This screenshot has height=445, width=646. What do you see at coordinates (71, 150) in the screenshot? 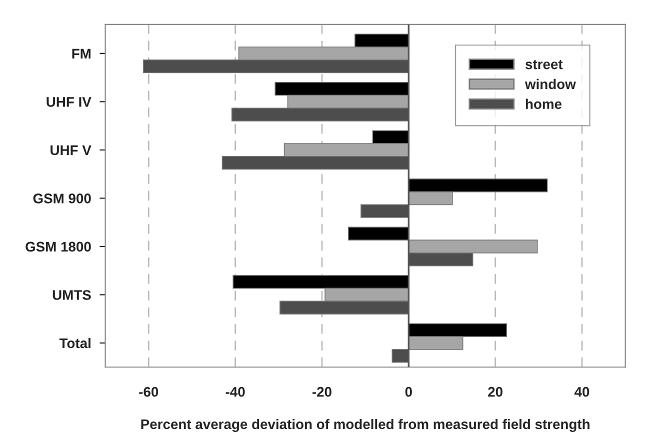
I see `y-tick-label: UHF V` at bounding box center [71, 150].